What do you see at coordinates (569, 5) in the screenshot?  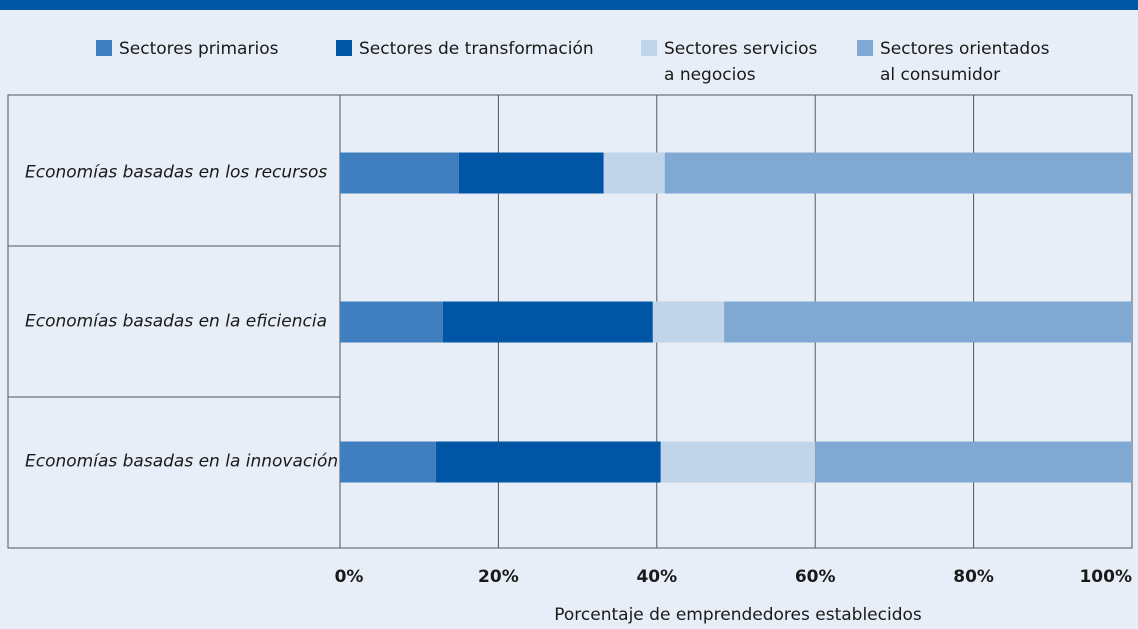 I see `top-band` at bounding box center [569, 5].